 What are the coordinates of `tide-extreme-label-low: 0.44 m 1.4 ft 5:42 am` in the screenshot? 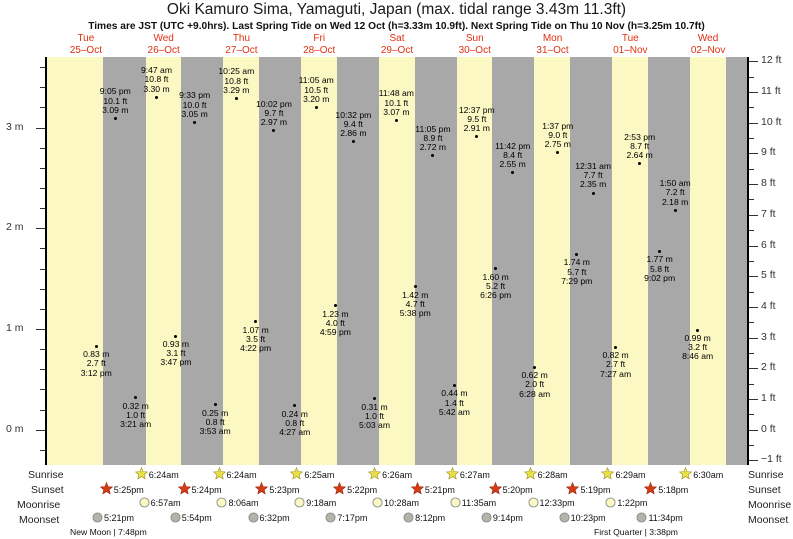 It's located at (454, 403).